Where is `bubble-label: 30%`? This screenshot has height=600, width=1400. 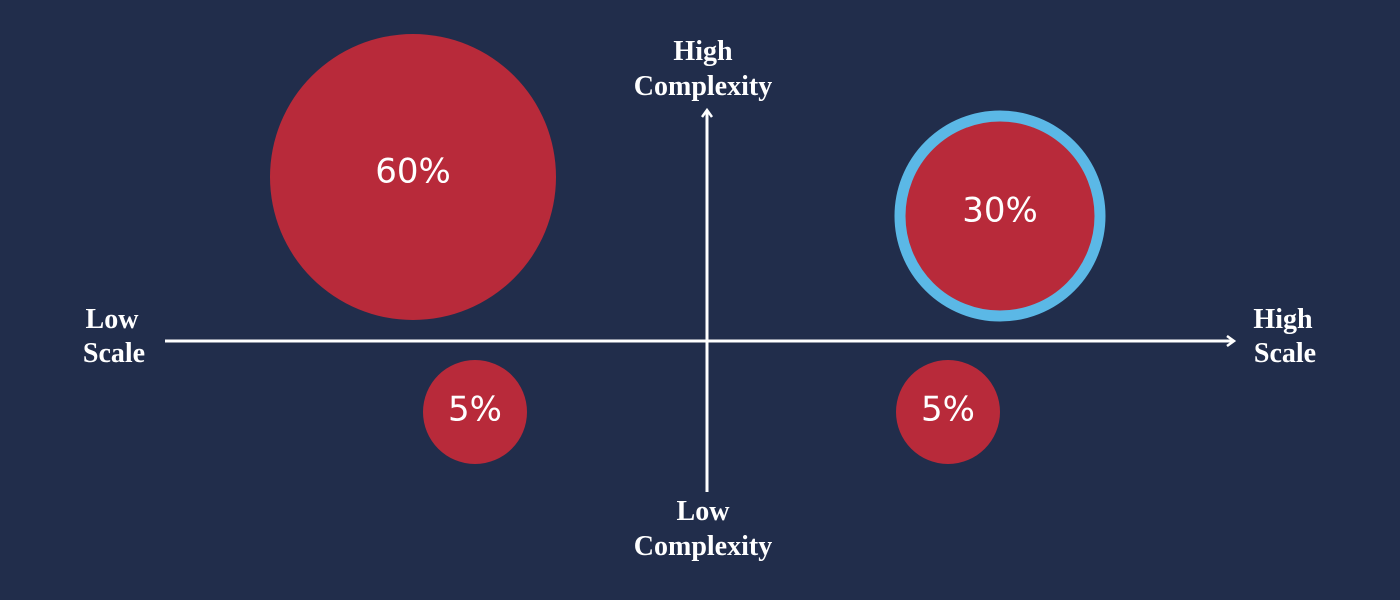 bubble-label: 30% is located at coordinates (1000, 211).